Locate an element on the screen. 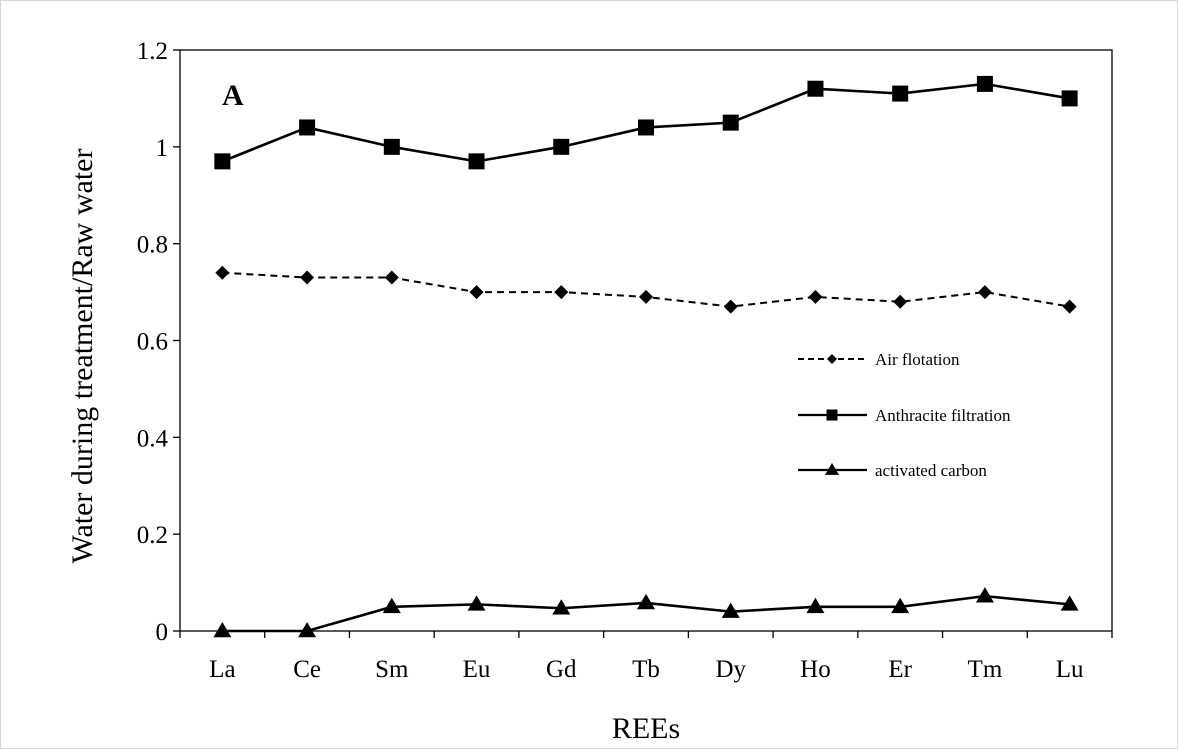 The height and width of the screenshot is (750, 1178). y-tick-label: 1.2 is located at coordinates (152, 51).